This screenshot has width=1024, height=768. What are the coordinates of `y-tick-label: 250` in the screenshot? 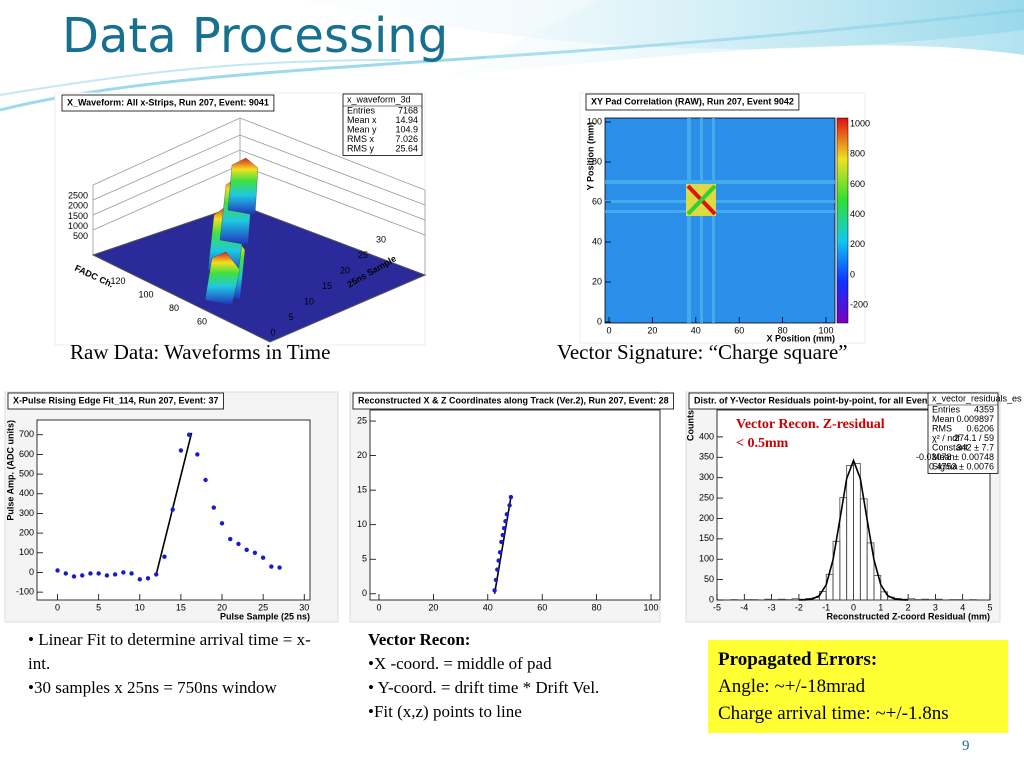 It's located at (706, 497).